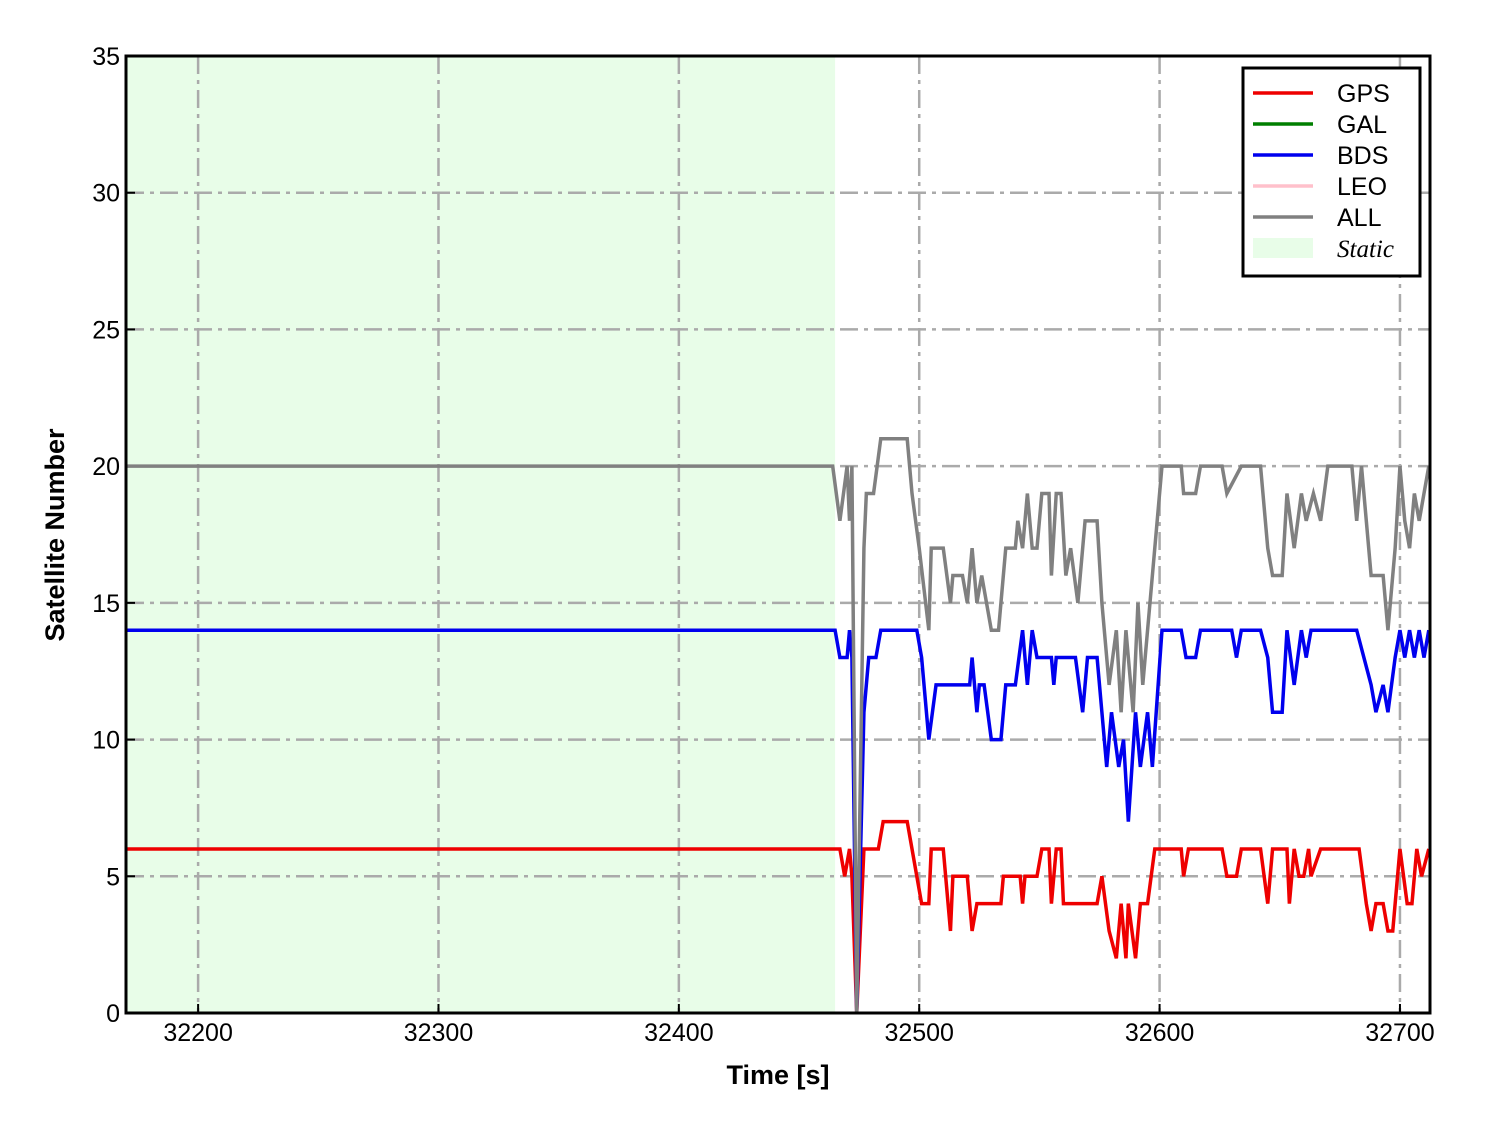 This screenshot has height=1138, width=1488. Describe the element at coordinates (106, 194) in the screenshot. I see `y-tick-label: 30` at that location.